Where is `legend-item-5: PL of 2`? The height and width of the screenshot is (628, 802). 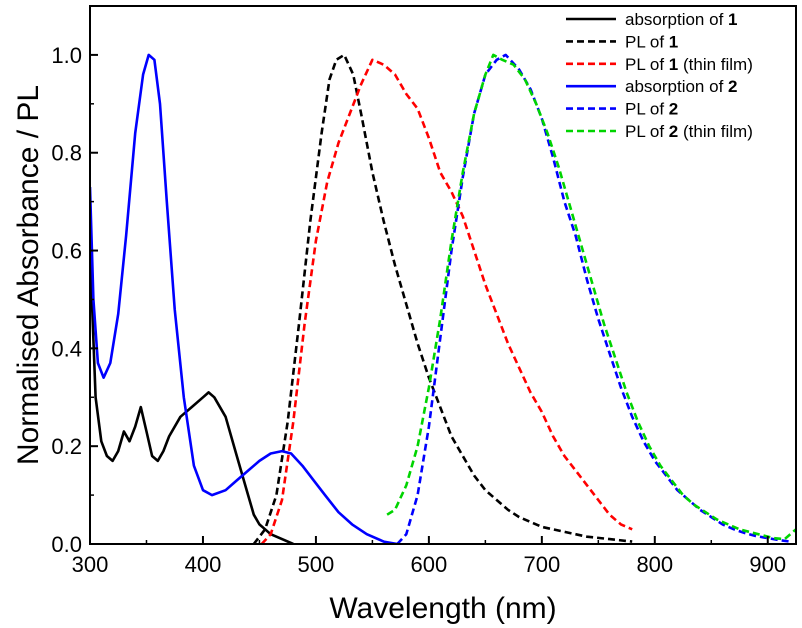
legend-item-5: PL of 2 is located at coordinates (622, 109).